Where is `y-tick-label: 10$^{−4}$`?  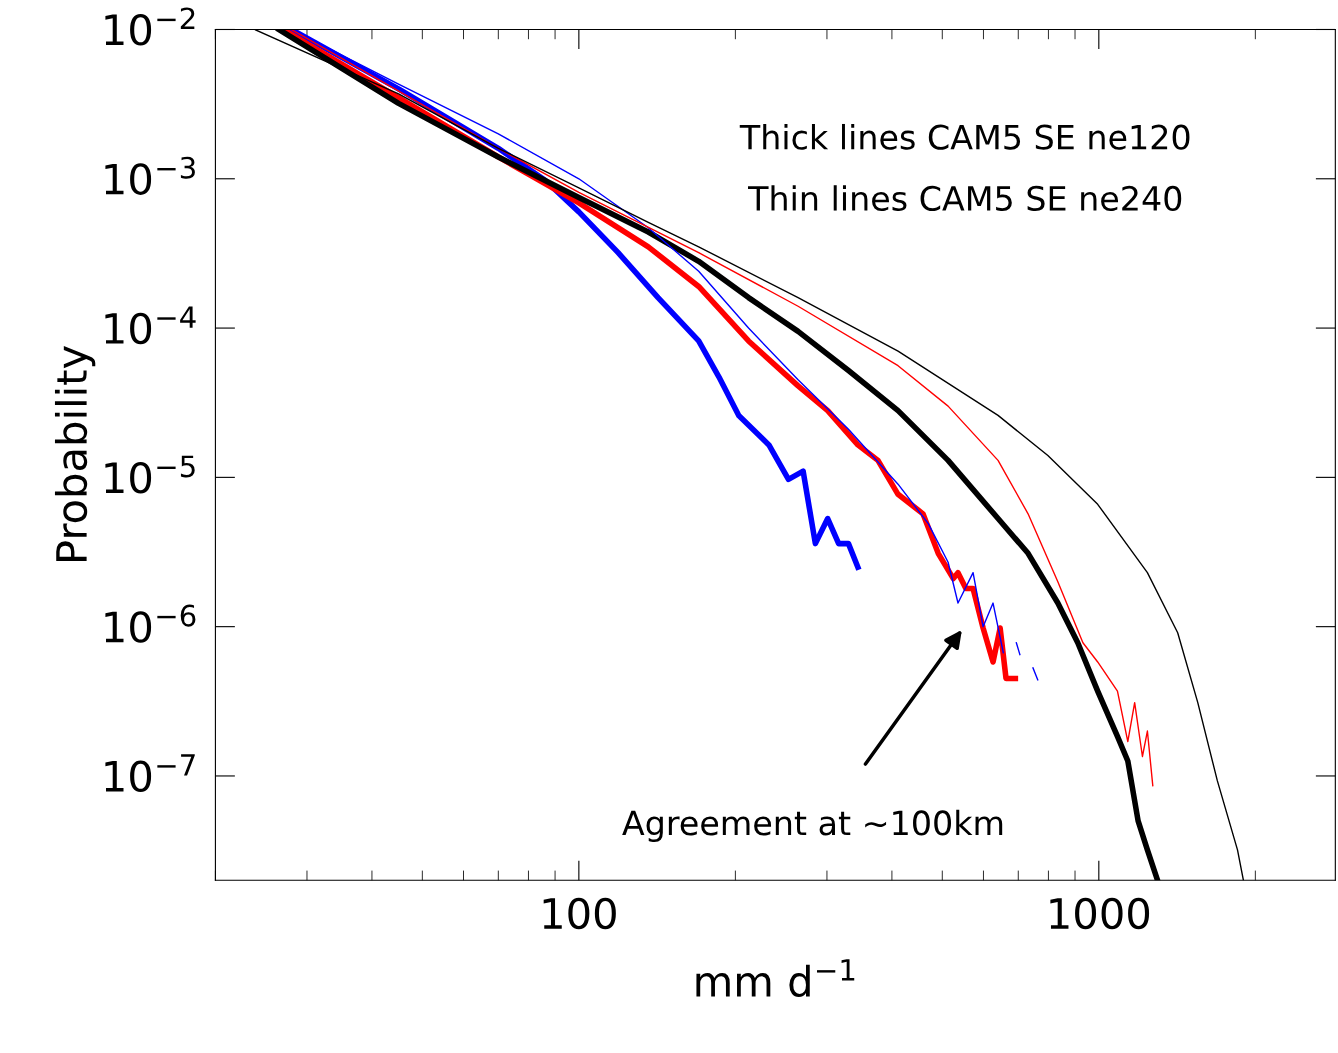 y-tick-label: 10$^{−4}$ is located at coordinates (150, 325).